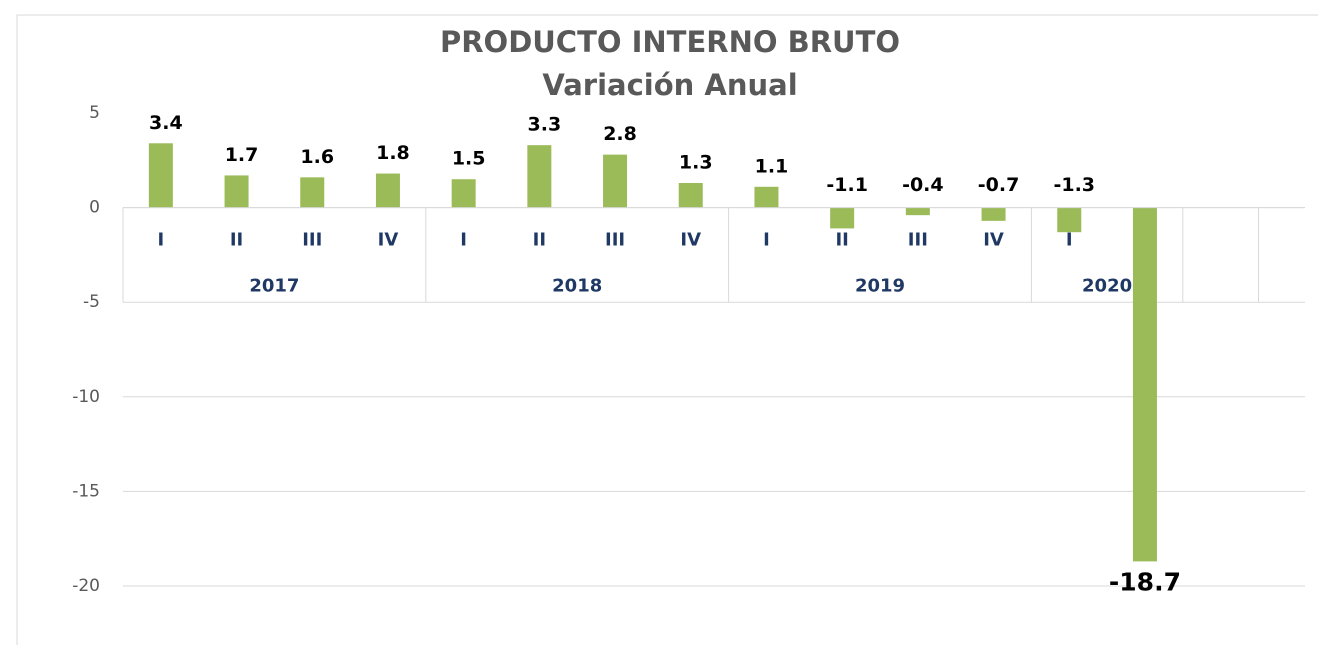 The width and height of the screenshot is (1318, 645). What do you see at coordinates (620, 134) in the screenshot?
I see `data-label: 2.8` at bounding box center [620, 134].